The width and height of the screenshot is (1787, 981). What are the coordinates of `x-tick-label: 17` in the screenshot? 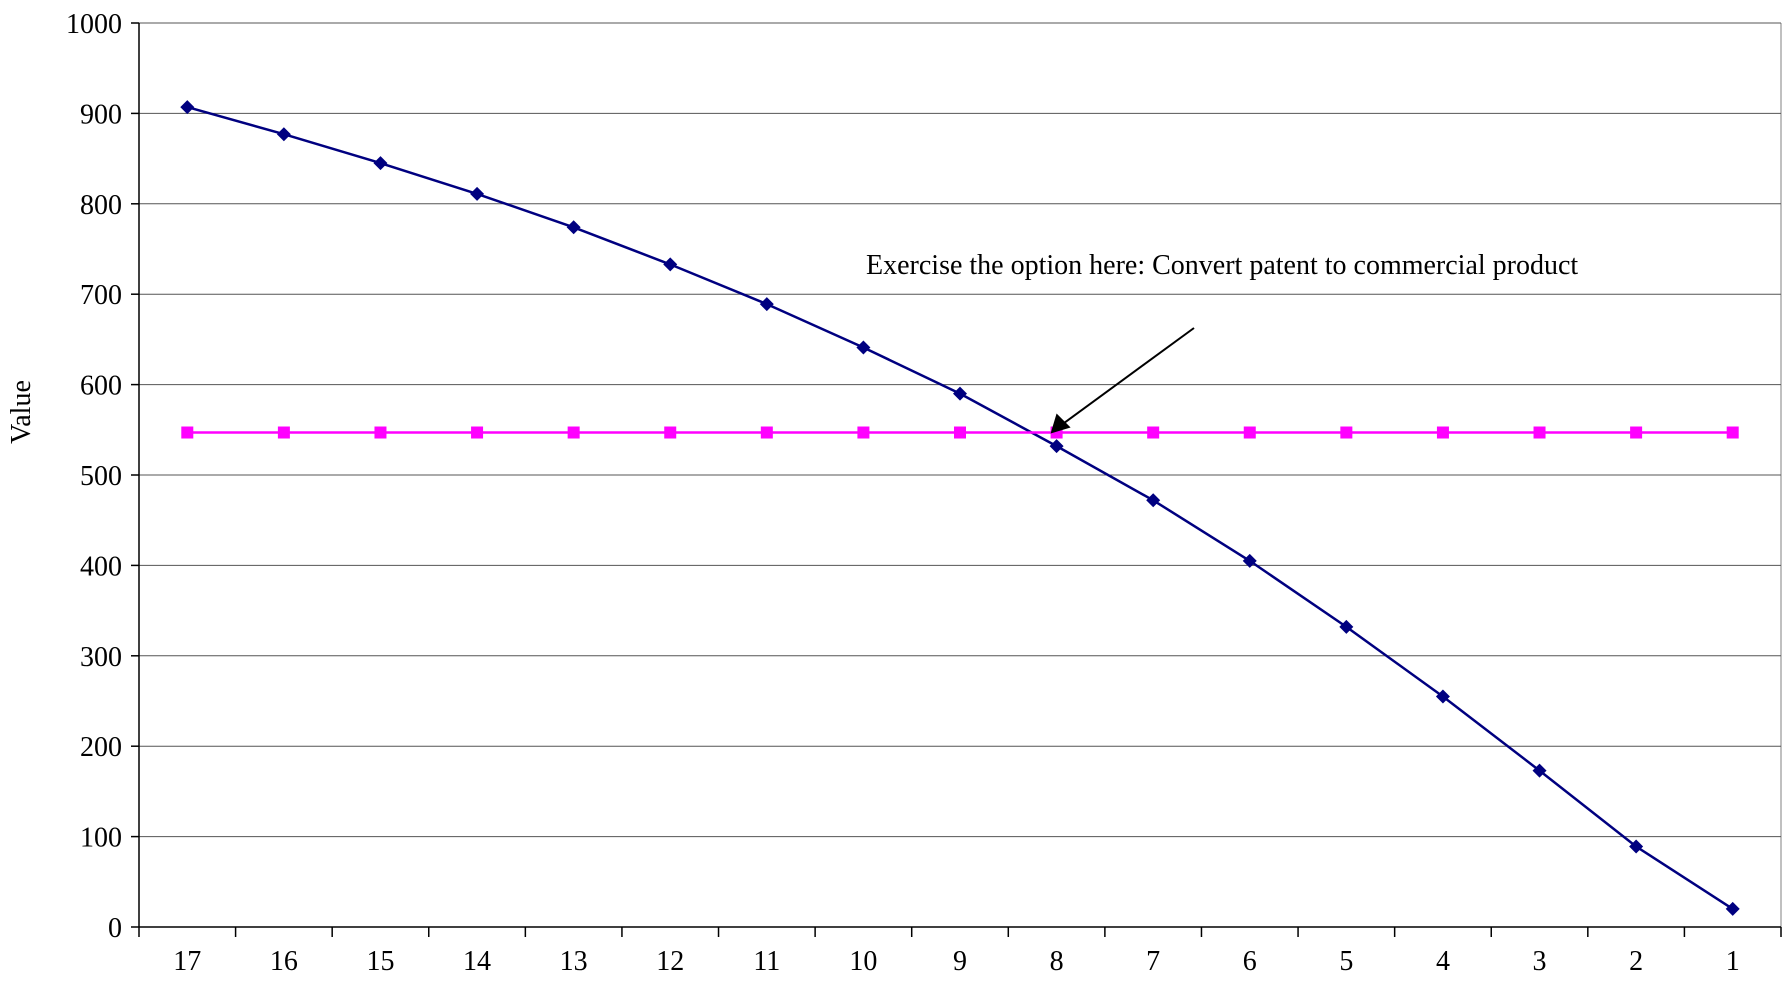 It's located at (187, 961).